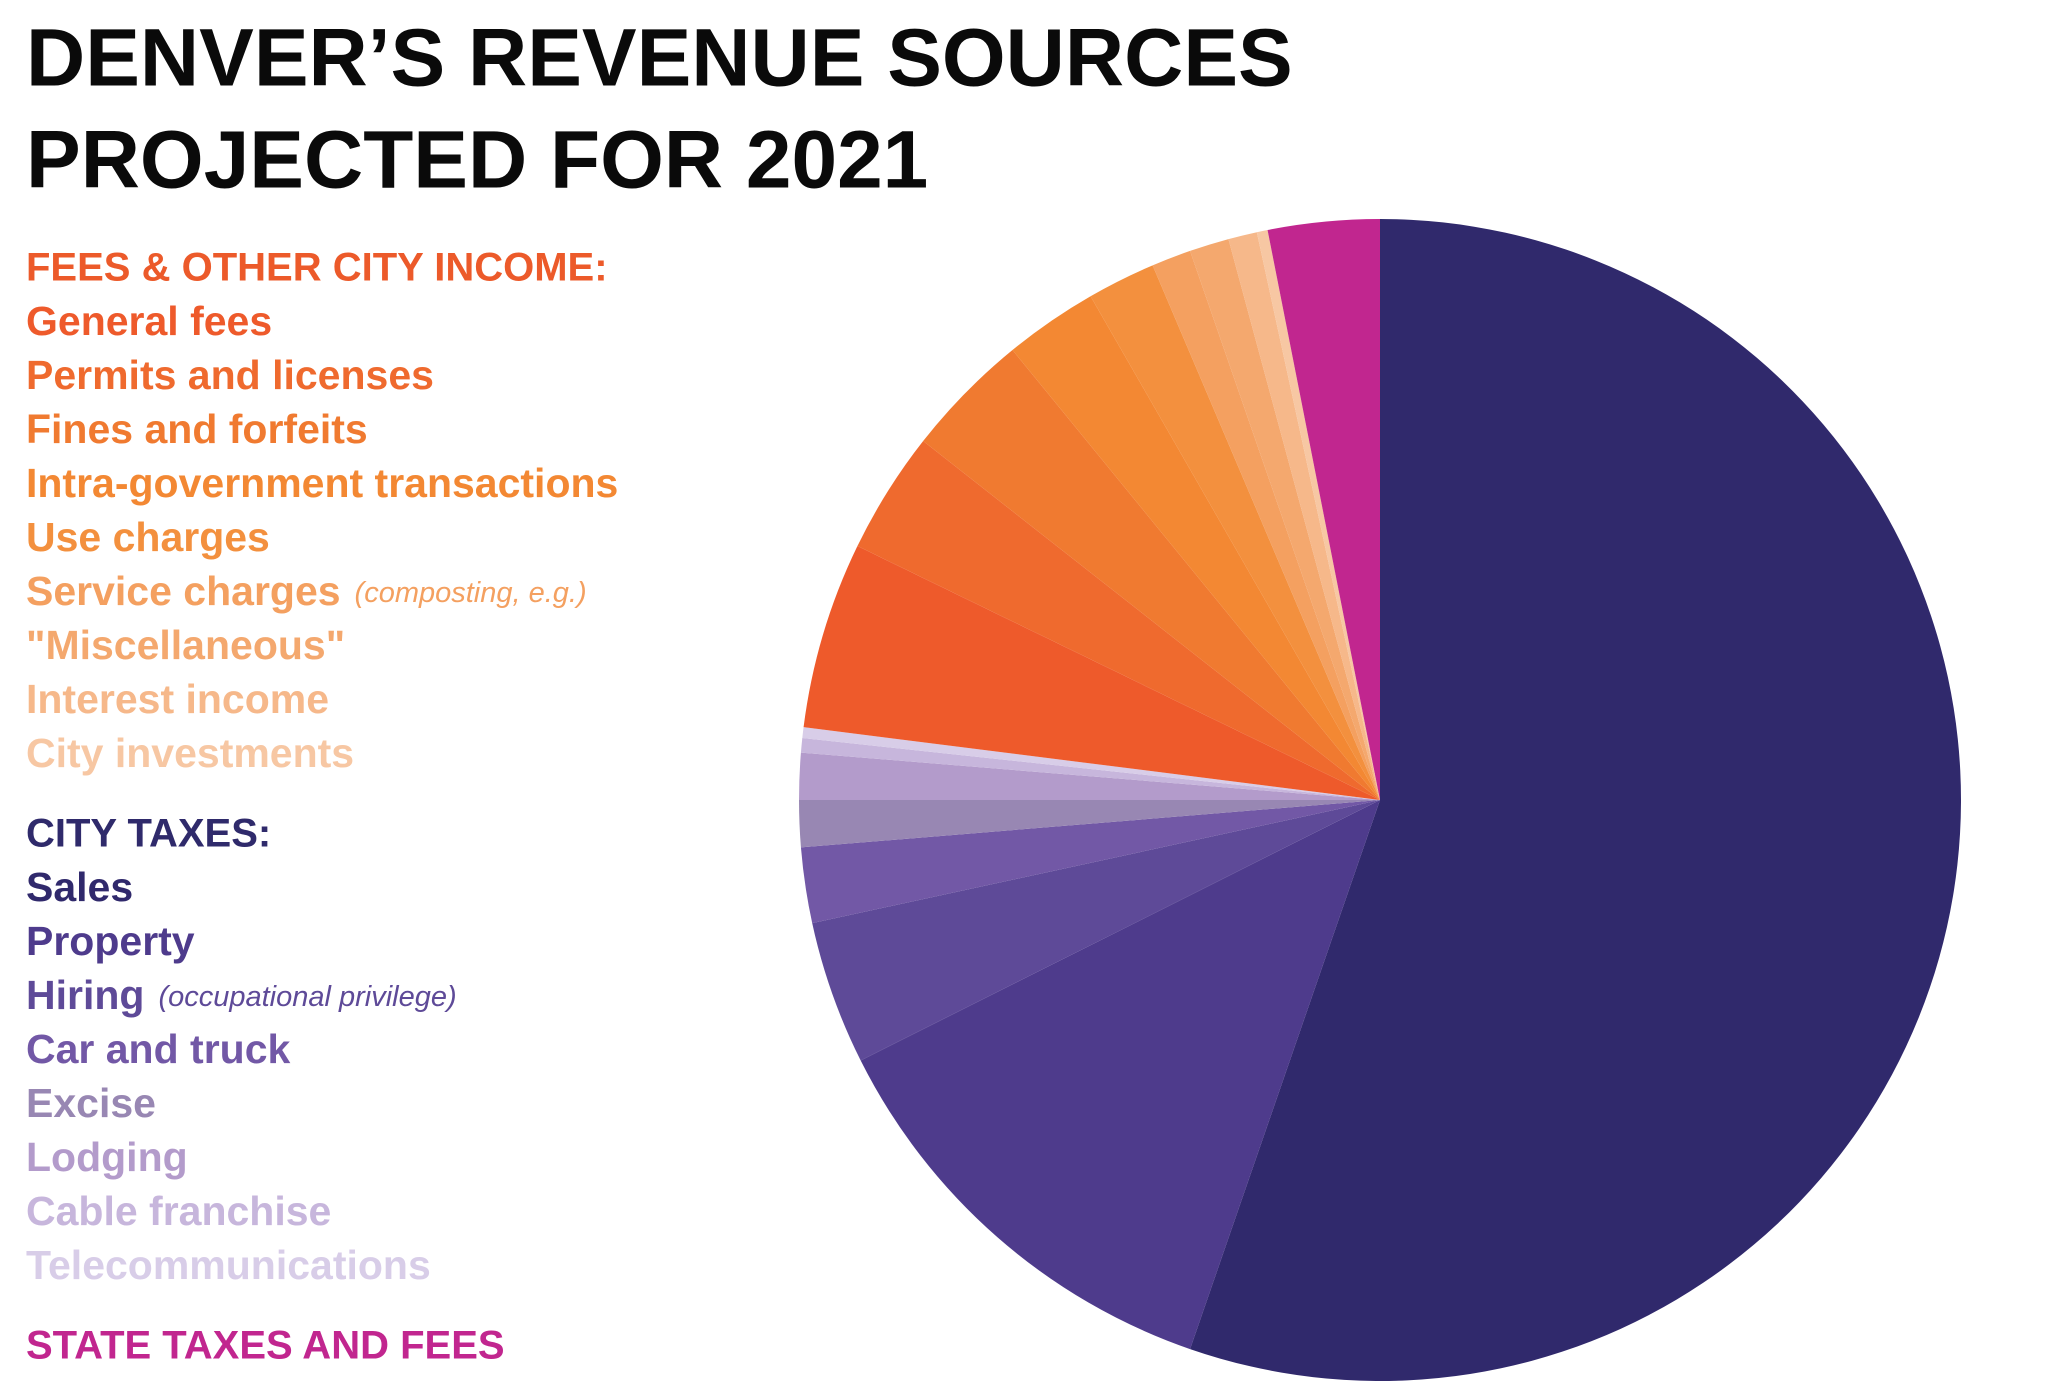 The image size is (2048, 1394). I want to click on legend-entry: Service charges (composting, e.g.), so click(306, 591).